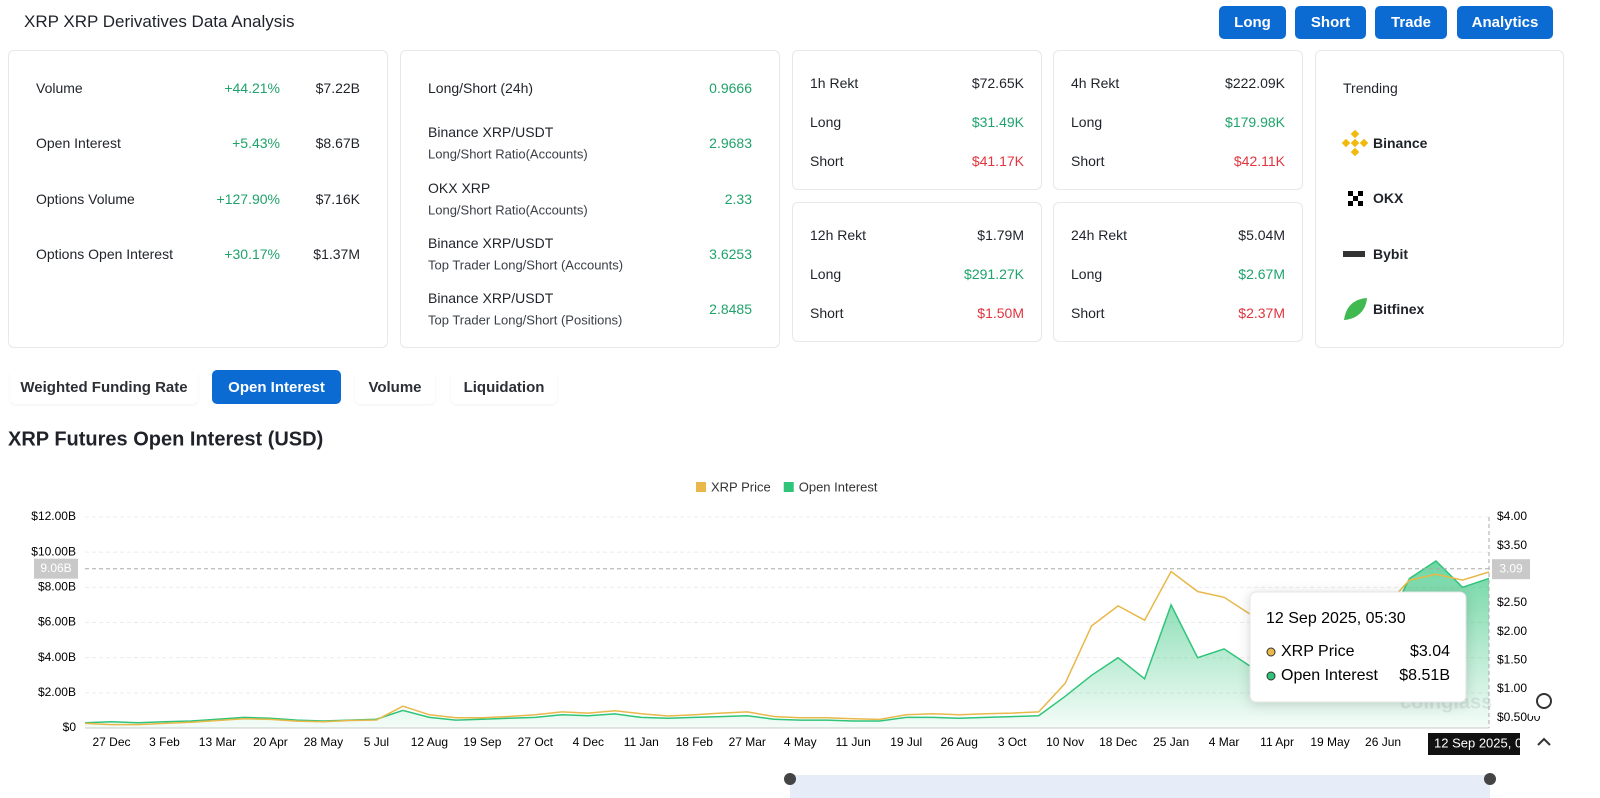 The height and width of the screenshot is (798, 1600). Describe the element at coordinates (164, 742) in the screenshot. I see `x-tick-label: 3 Feb` at that location.